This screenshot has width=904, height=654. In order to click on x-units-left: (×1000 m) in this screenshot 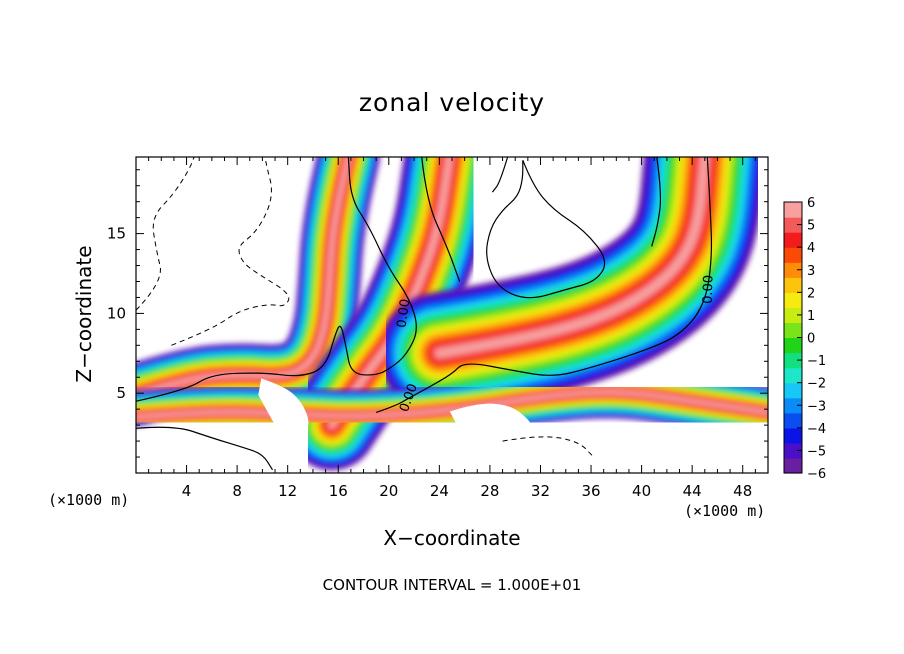, I will do `click(89, 500)`.